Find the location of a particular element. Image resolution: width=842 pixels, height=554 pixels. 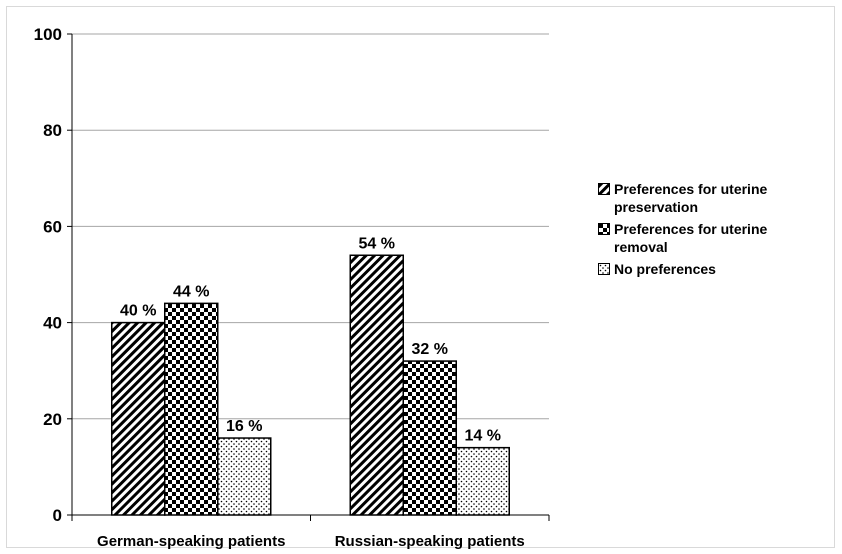

y-tick-label: 80 is located at coordinates (52, 130).